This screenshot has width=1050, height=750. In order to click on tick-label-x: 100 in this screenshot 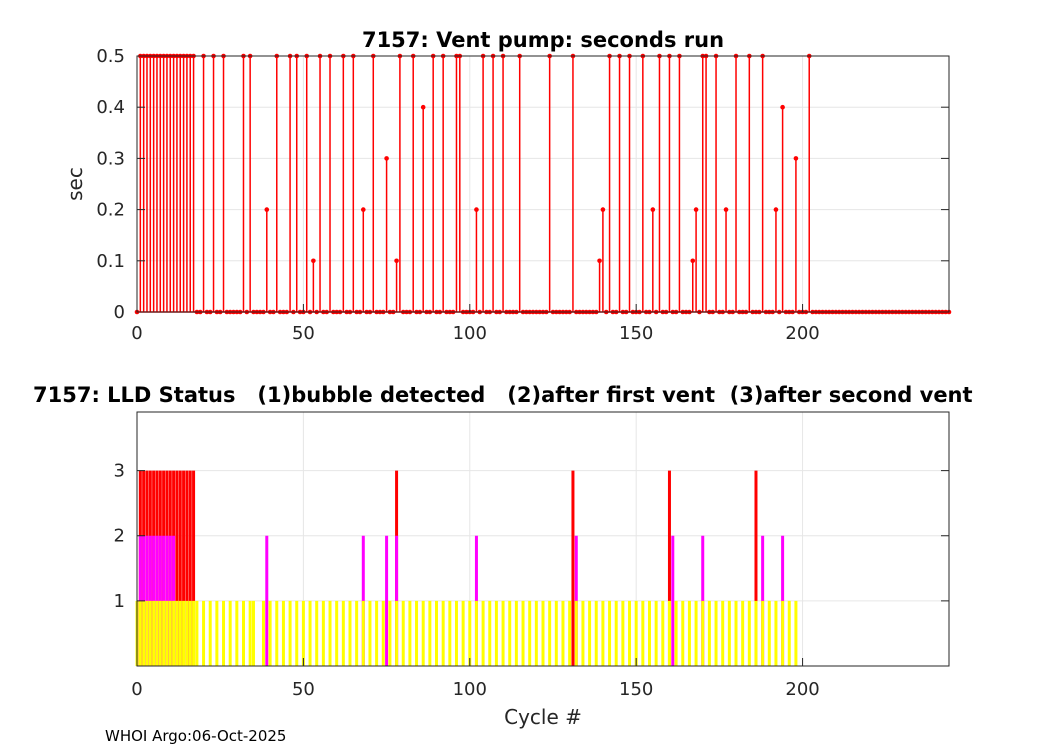, I will do `click(470, 689)`.